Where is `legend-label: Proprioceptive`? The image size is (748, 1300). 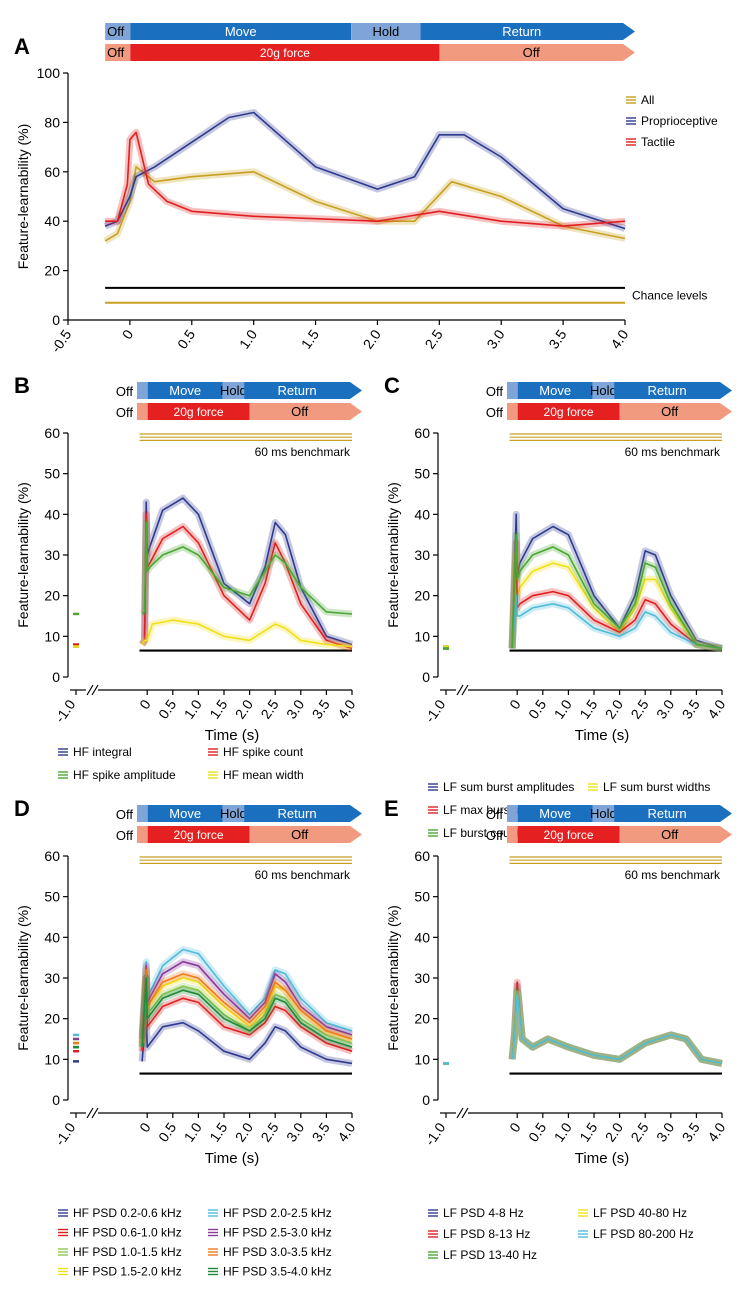 legend-label: Proprioceptive is located at coordinates (679, 121).